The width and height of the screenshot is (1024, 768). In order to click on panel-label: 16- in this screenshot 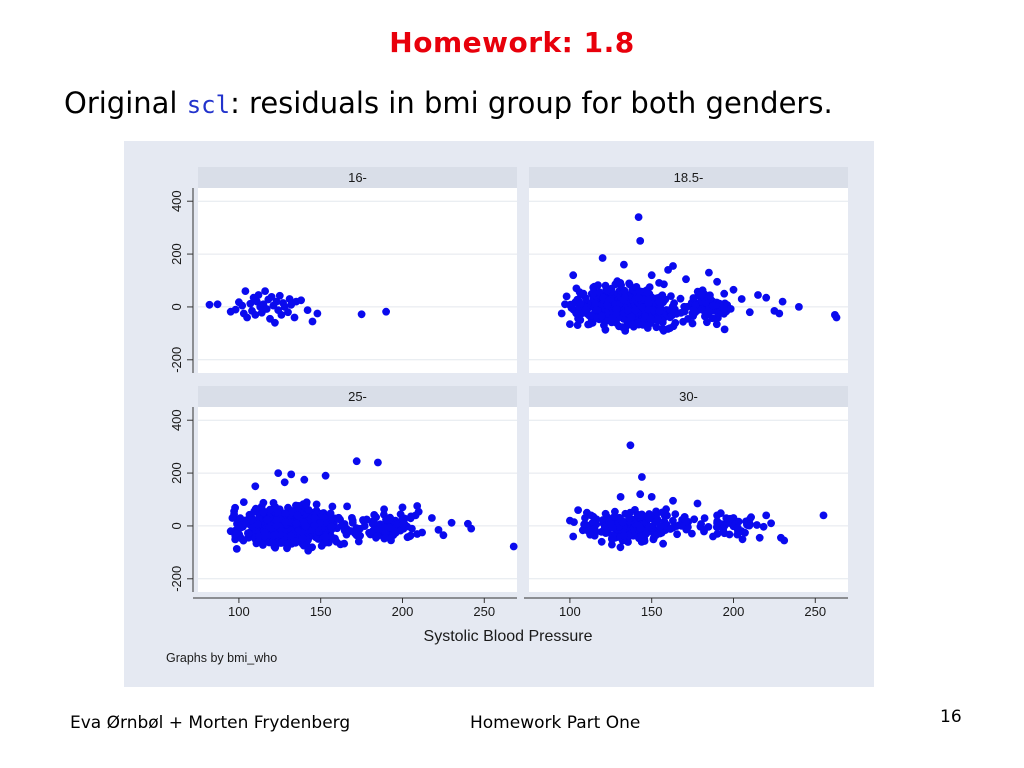, I will do `click(357, 177)`.